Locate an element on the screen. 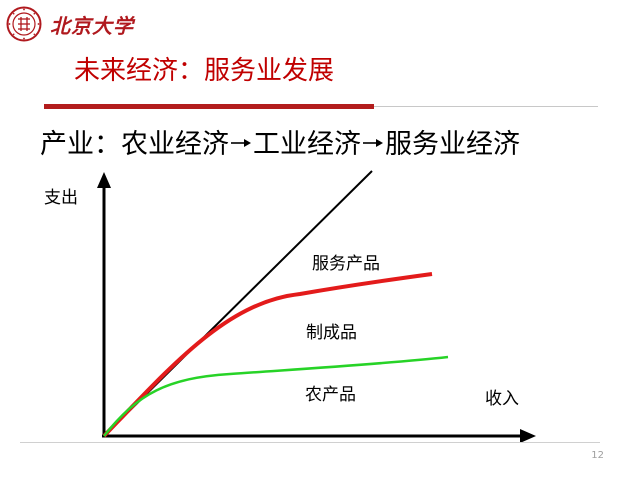 This screenshot has width=640, height=480. y-axis-arrowhead is located at coordinates (104, 180).